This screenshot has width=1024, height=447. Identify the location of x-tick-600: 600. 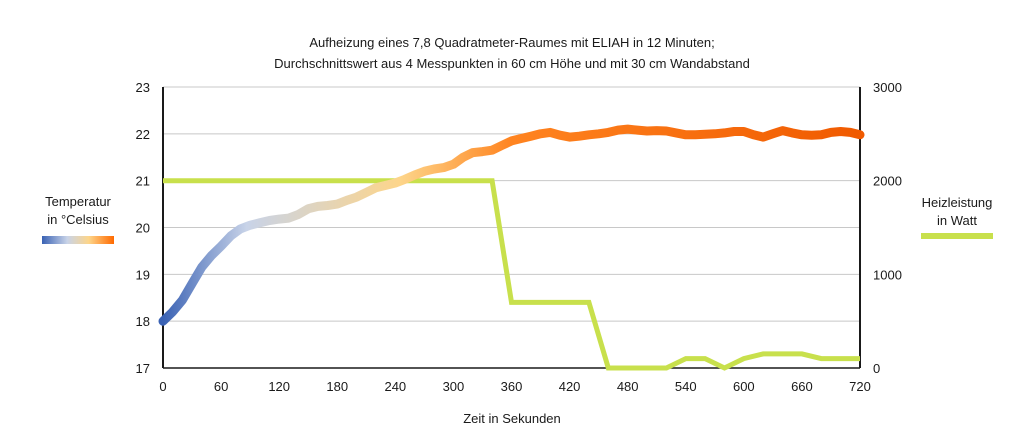
(744, 386).